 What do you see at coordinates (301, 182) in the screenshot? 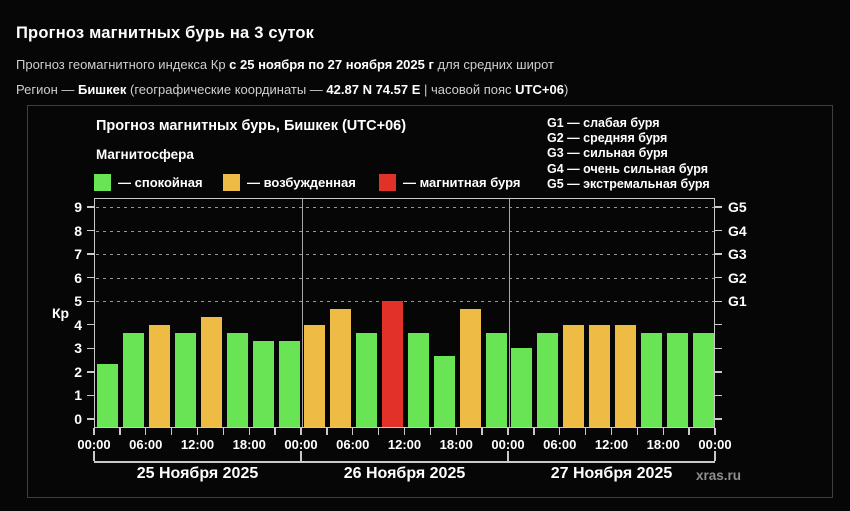
I see `legend-label: — возбужденная` at bounding box center [301, 182].